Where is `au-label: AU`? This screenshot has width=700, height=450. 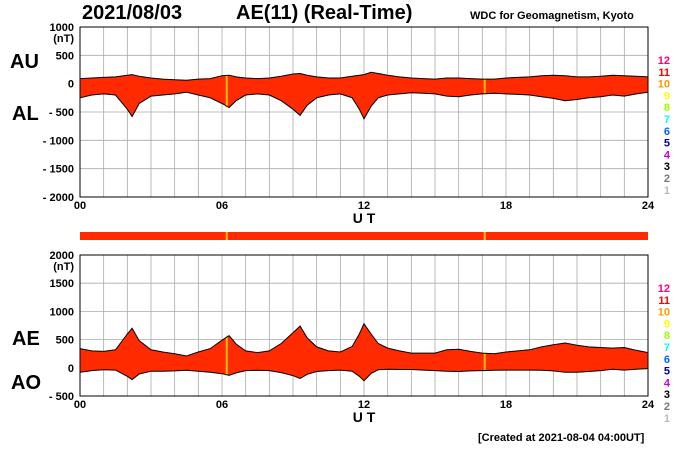 au-label: AU is located at coordinates (24, 62).